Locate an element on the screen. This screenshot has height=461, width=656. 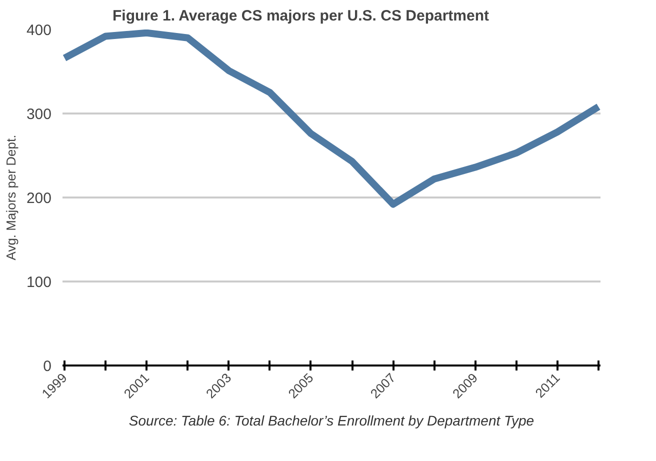
chart-title: Figure 1. Average CS majors per U.S. CS Department is located at coordinates (301, 16).